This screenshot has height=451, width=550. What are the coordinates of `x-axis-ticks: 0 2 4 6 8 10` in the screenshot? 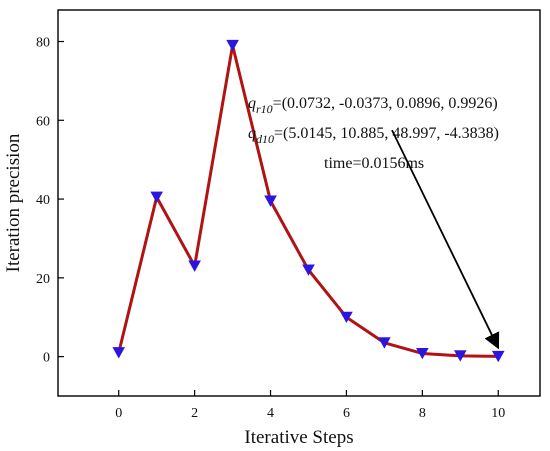 It's located at (310, 405).